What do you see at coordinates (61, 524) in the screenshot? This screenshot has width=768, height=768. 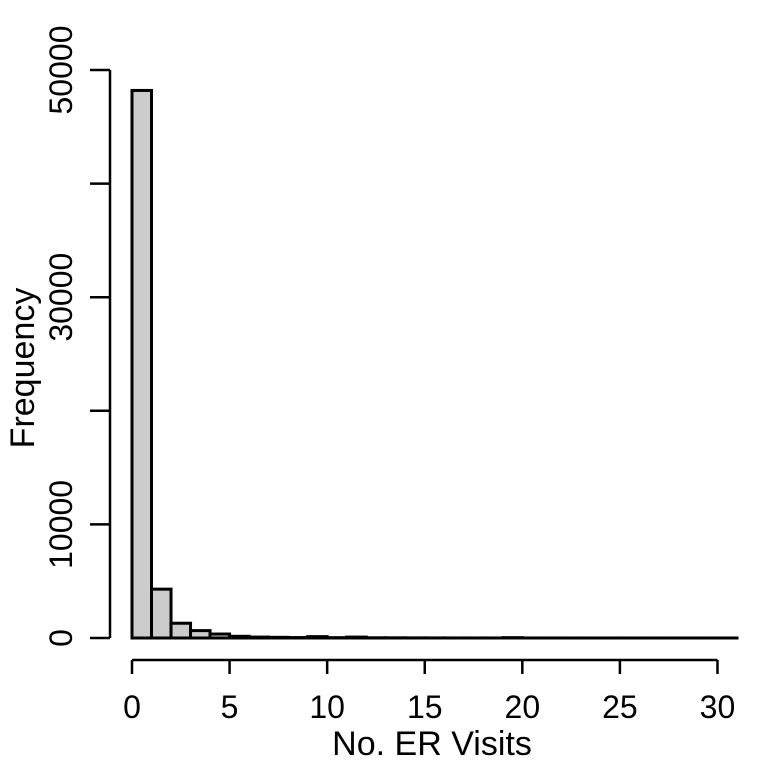 I see `y-tick-label: 10000` at bounding box center [61, 524].